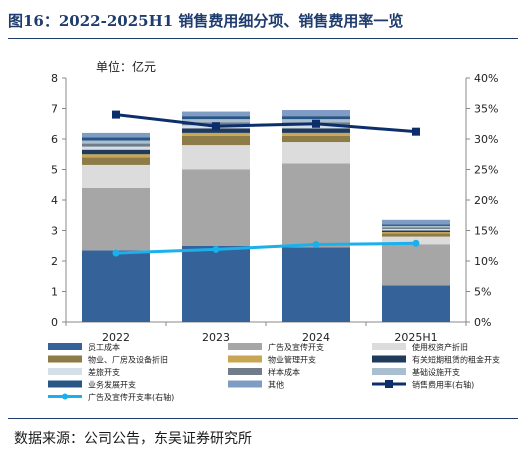 Image resolution: width=526 pixels, height=464 pixels. I want to click on legend-label: 差旅开支, so click(104, 372).